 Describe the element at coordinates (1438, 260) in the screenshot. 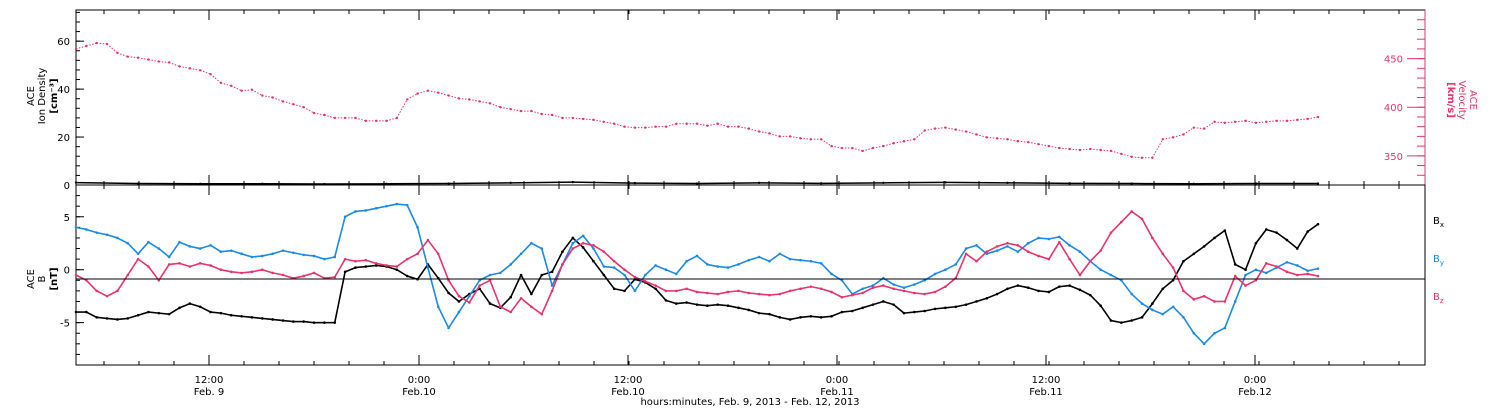

I see `legend: Bx By Bz` at that location.